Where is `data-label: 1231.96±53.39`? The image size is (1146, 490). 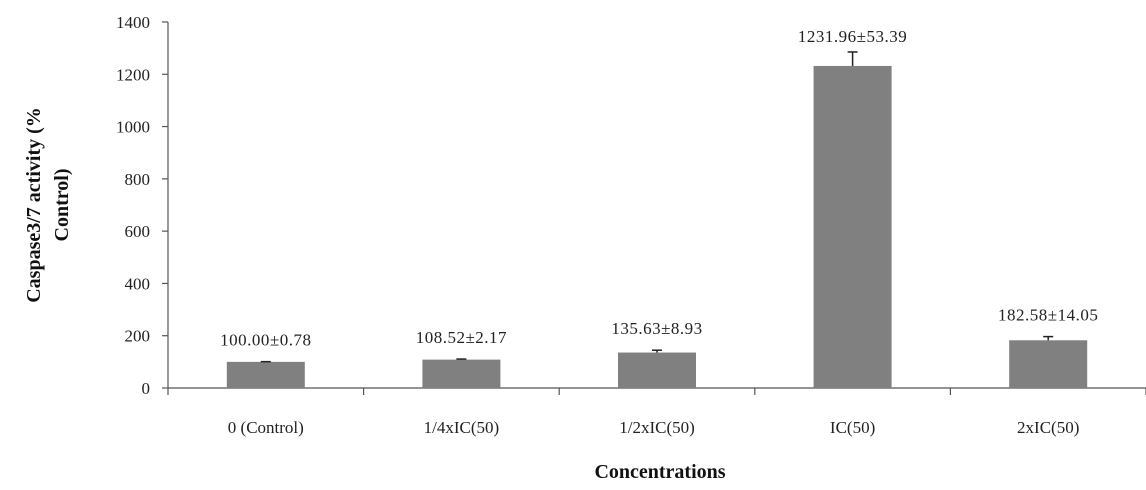
data-label: 1231.96±53.39 is located at coordinates (852, 36).